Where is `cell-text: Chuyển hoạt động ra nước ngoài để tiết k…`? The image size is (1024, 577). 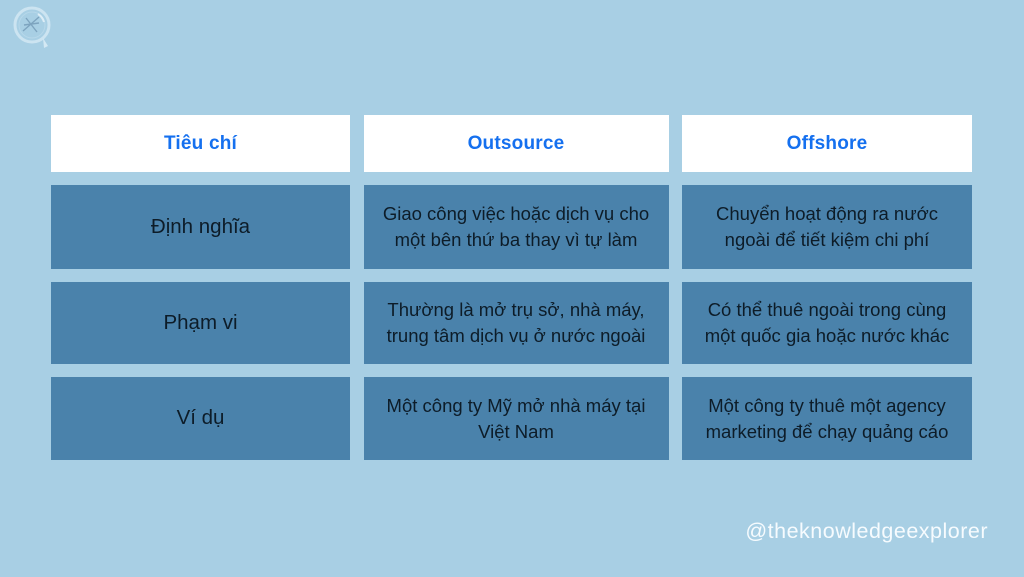
cell-text: Chuyển hoạt động ra nước ngoài để tiết k… is located at coordinates (827, 226).